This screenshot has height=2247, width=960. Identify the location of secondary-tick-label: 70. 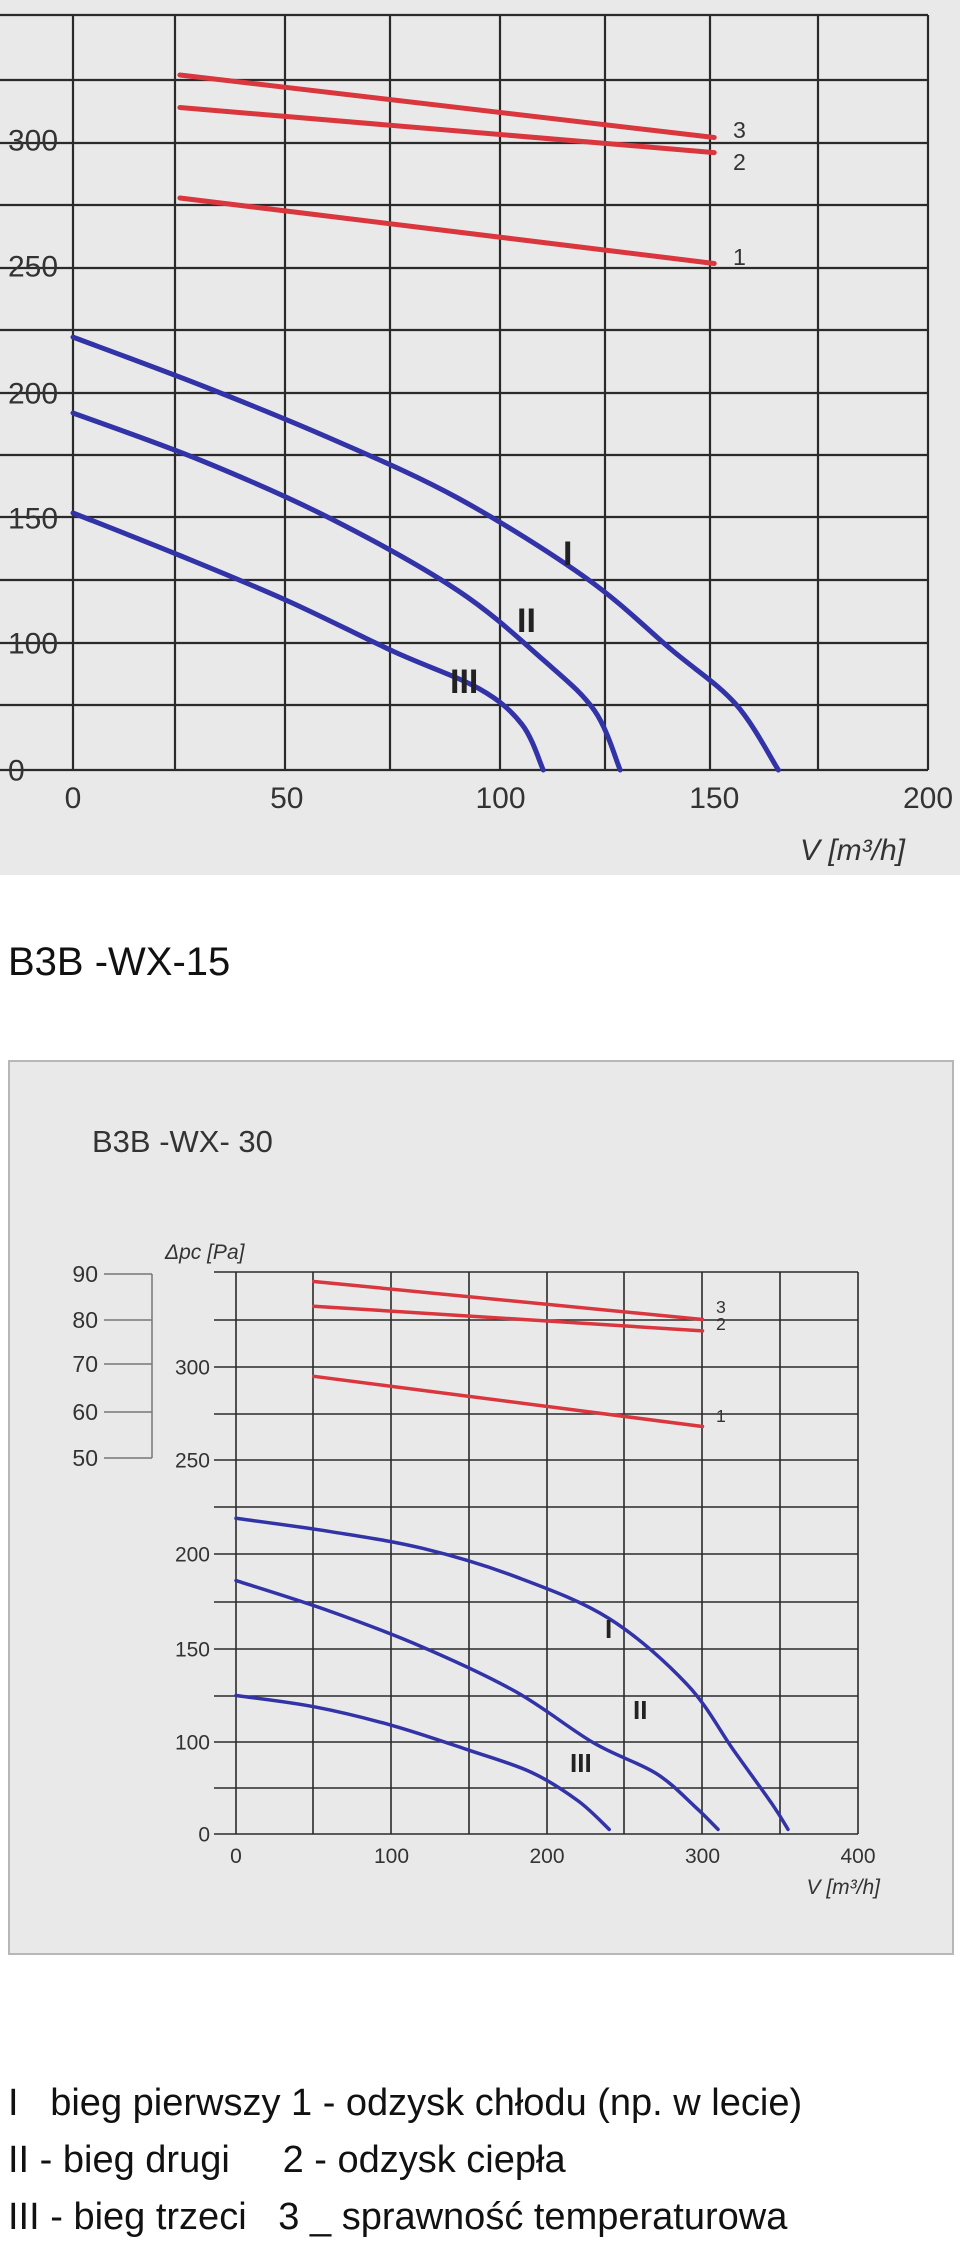
(85, 1364).